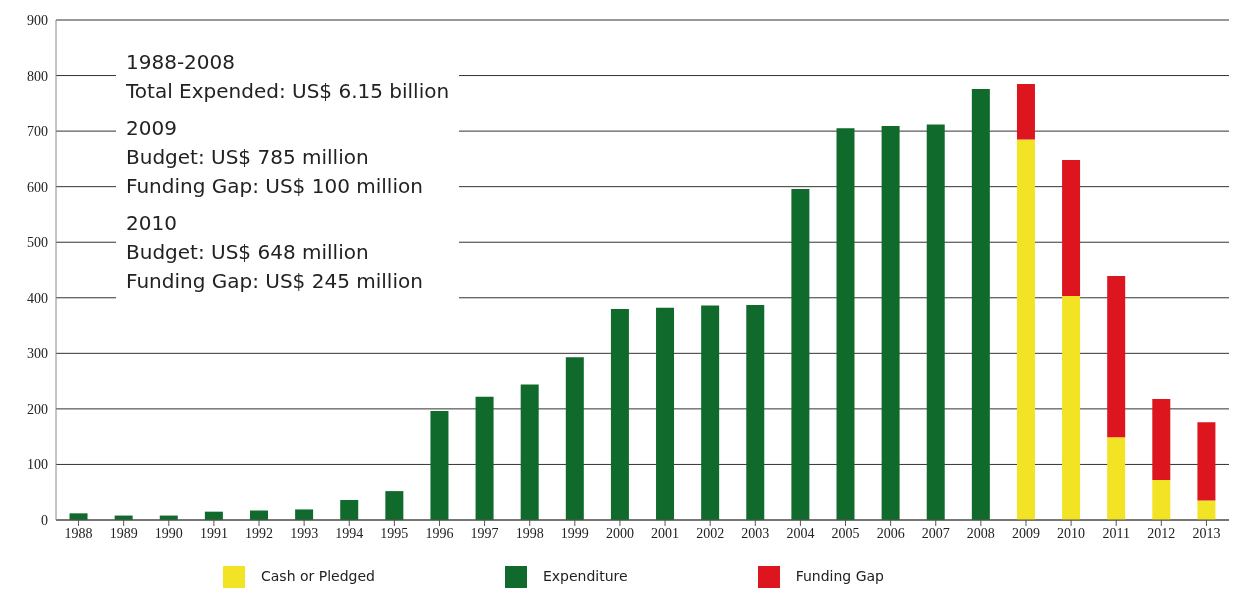  I want to click on annotation: Funding Gap: US$ 245 million, so click(275, 281).